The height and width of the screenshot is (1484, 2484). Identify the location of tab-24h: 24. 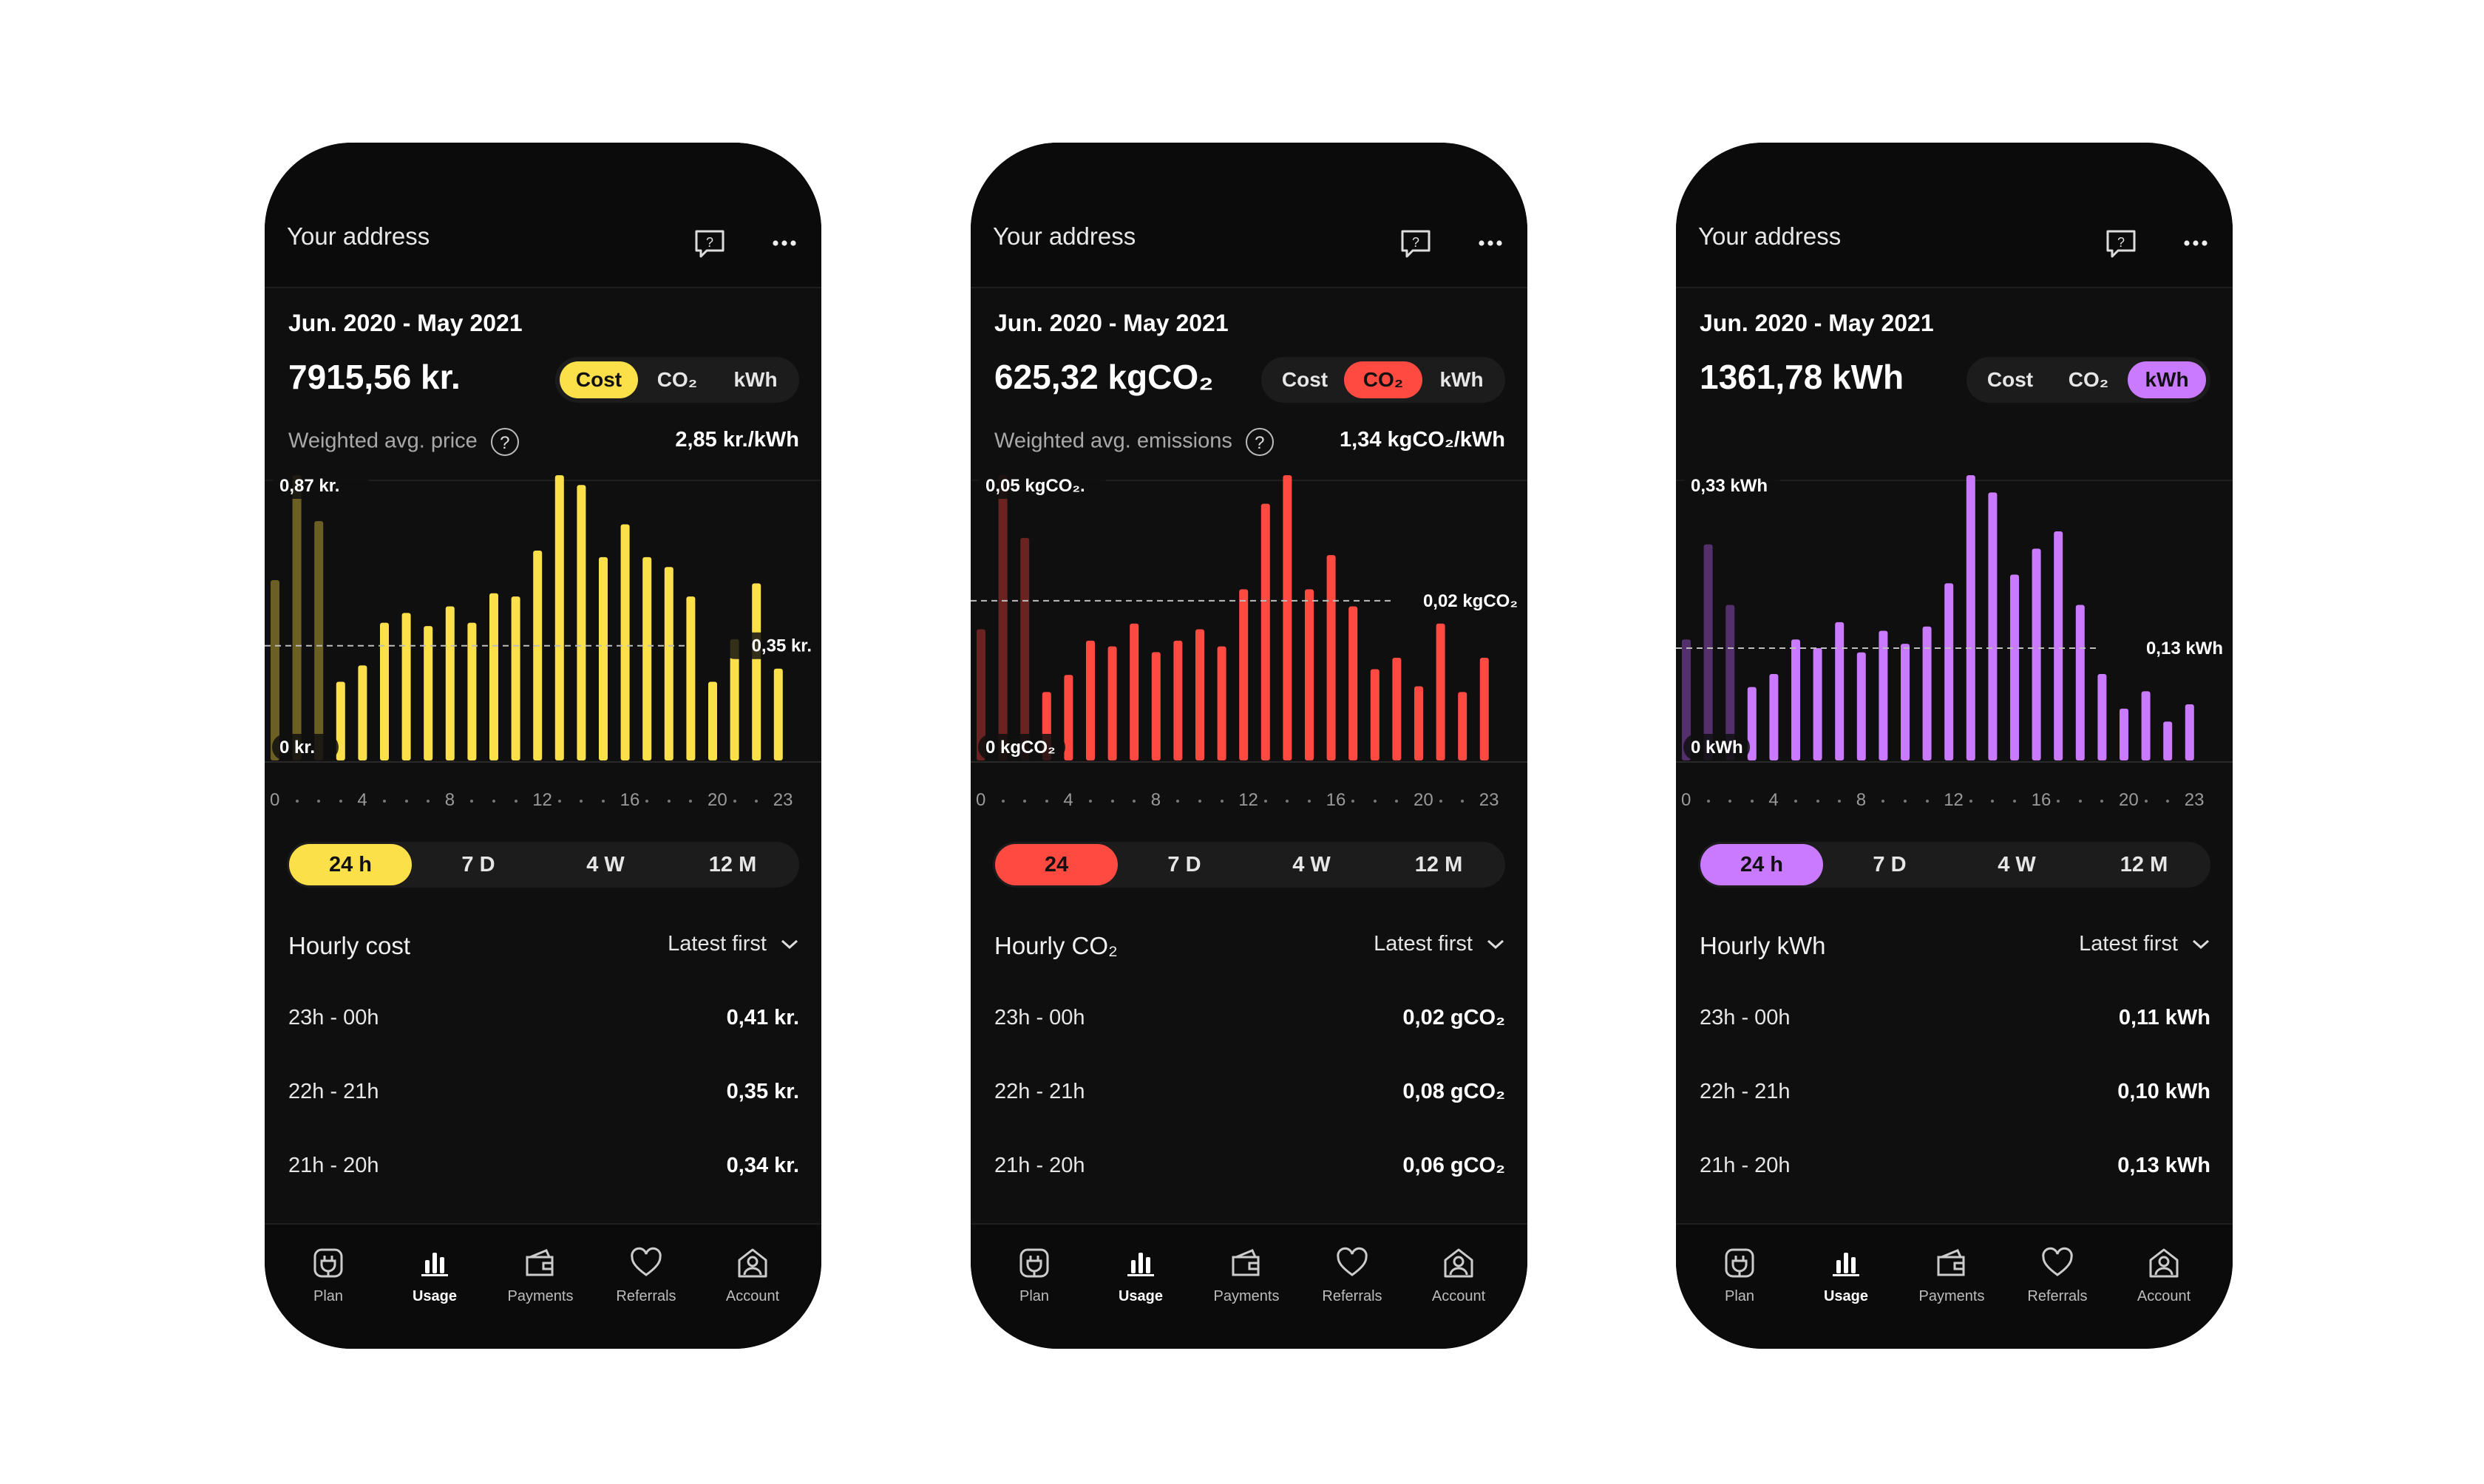
(1057, 864).